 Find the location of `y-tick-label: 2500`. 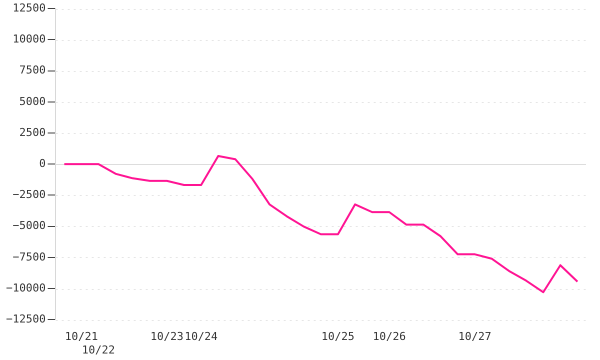

y-tick-label: 2500 is located at coordinates (32, 132).